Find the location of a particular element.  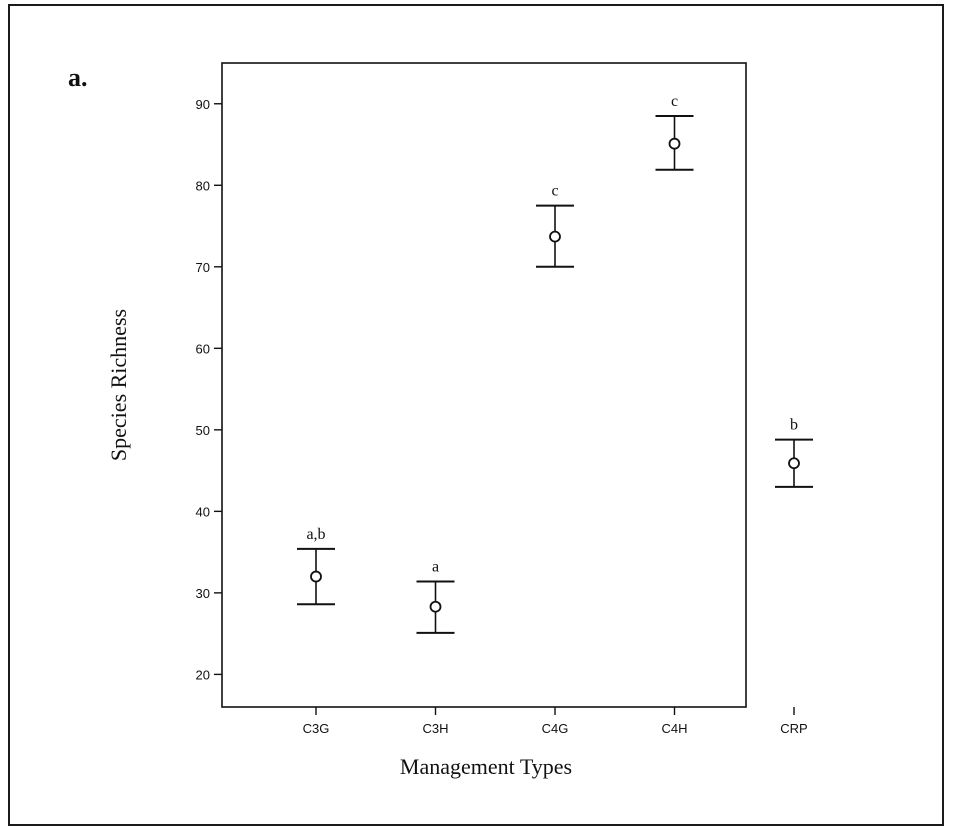

significance-letter: a is located at coordinates (435, 566).